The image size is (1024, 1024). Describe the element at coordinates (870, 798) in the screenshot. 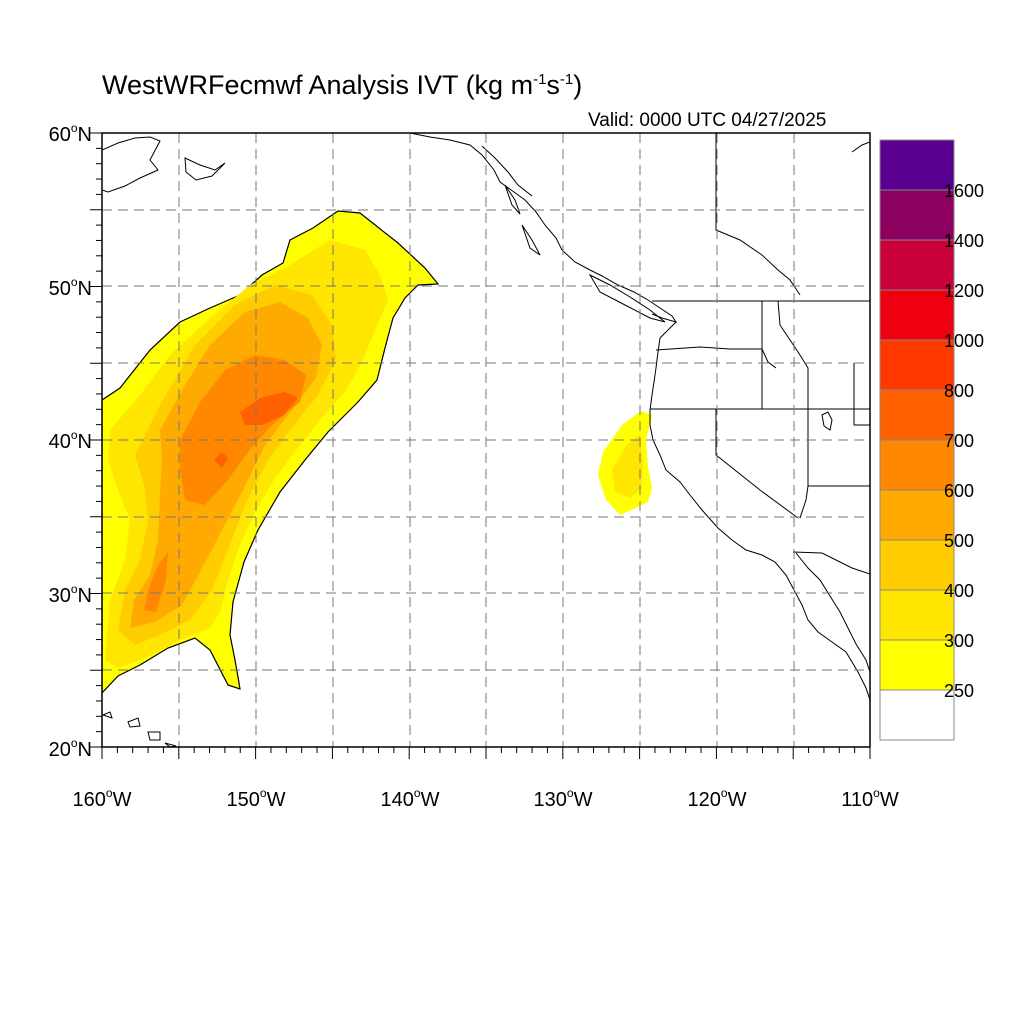

I see `lon-label-110w: 110oW` at that location.